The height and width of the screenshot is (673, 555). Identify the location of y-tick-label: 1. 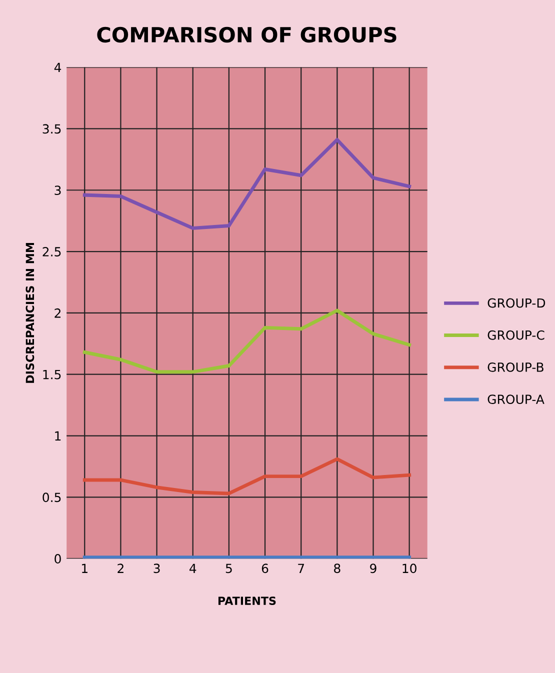
(58, 436).